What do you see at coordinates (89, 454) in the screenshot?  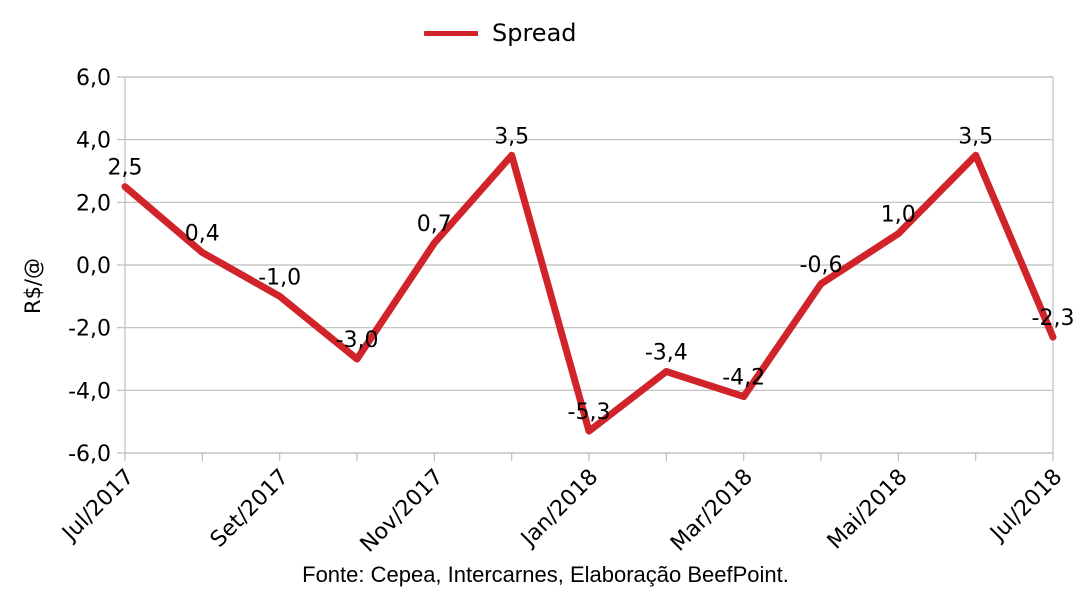 I see `y-tick-label: -6,0` at bounding box center [89, 454].